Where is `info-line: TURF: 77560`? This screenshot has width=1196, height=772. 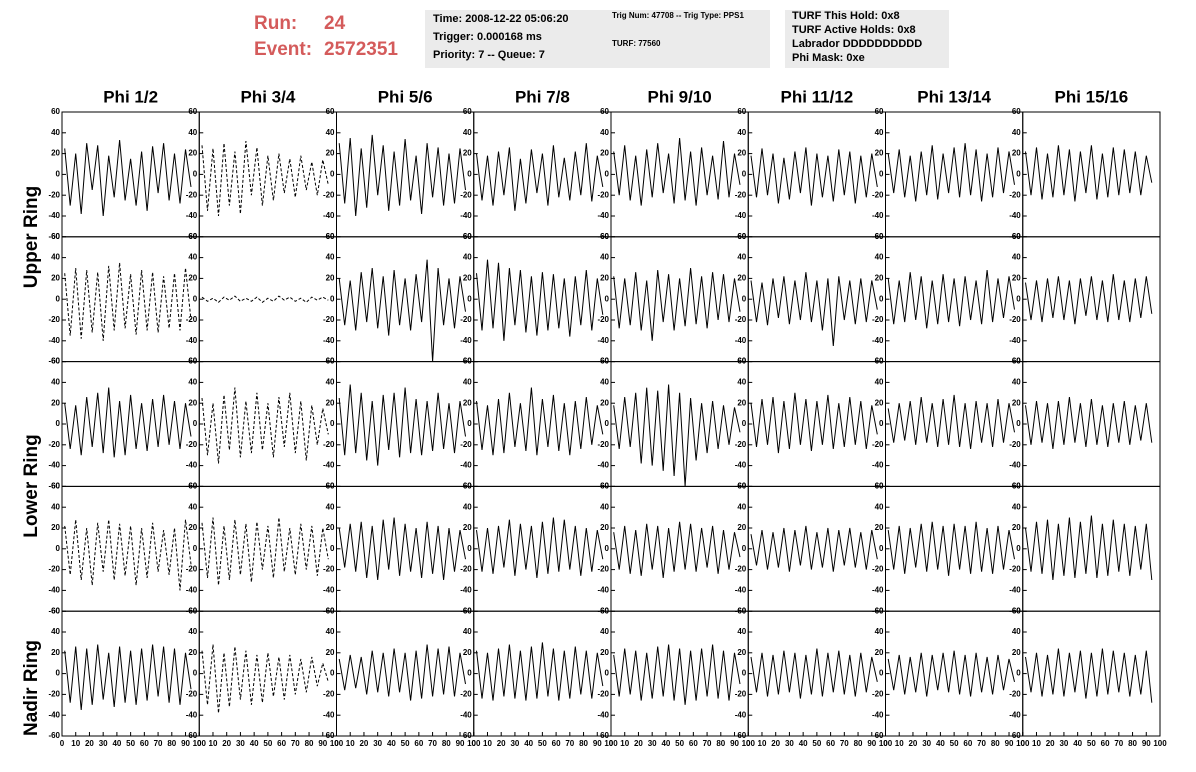 info-line: TURF: 77560 is located at coordinates (636, 43).